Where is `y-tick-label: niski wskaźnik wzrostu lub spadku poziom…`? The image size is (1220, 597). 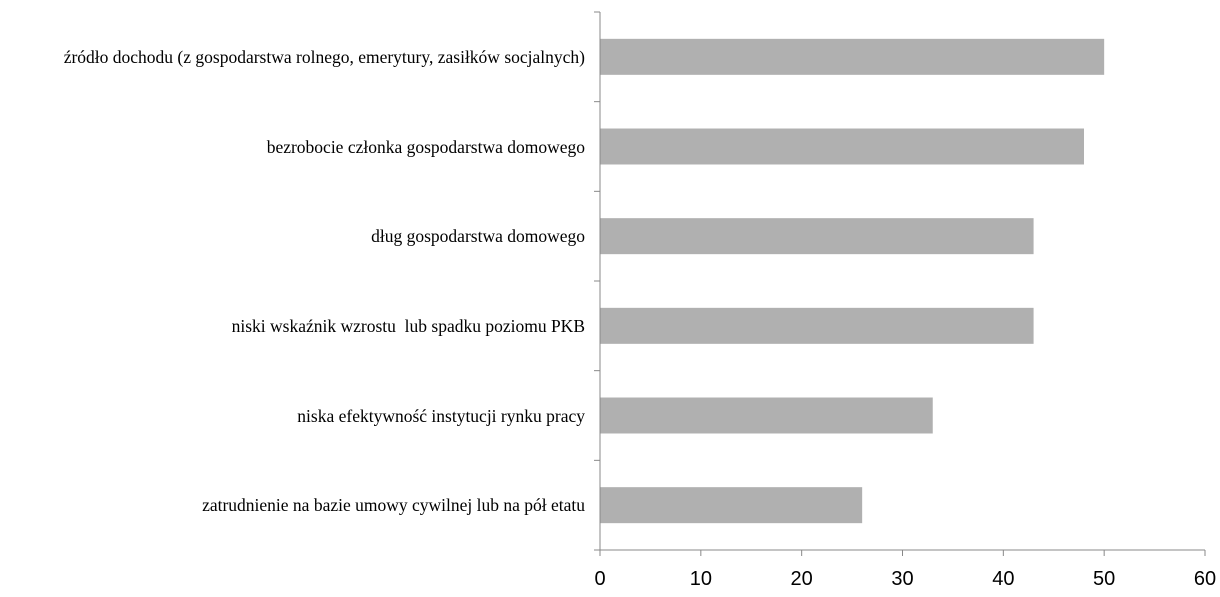
y-tick-label: niski wskaźnik wzrostu lub spadku poziom… is located at coordinates (408, 325).